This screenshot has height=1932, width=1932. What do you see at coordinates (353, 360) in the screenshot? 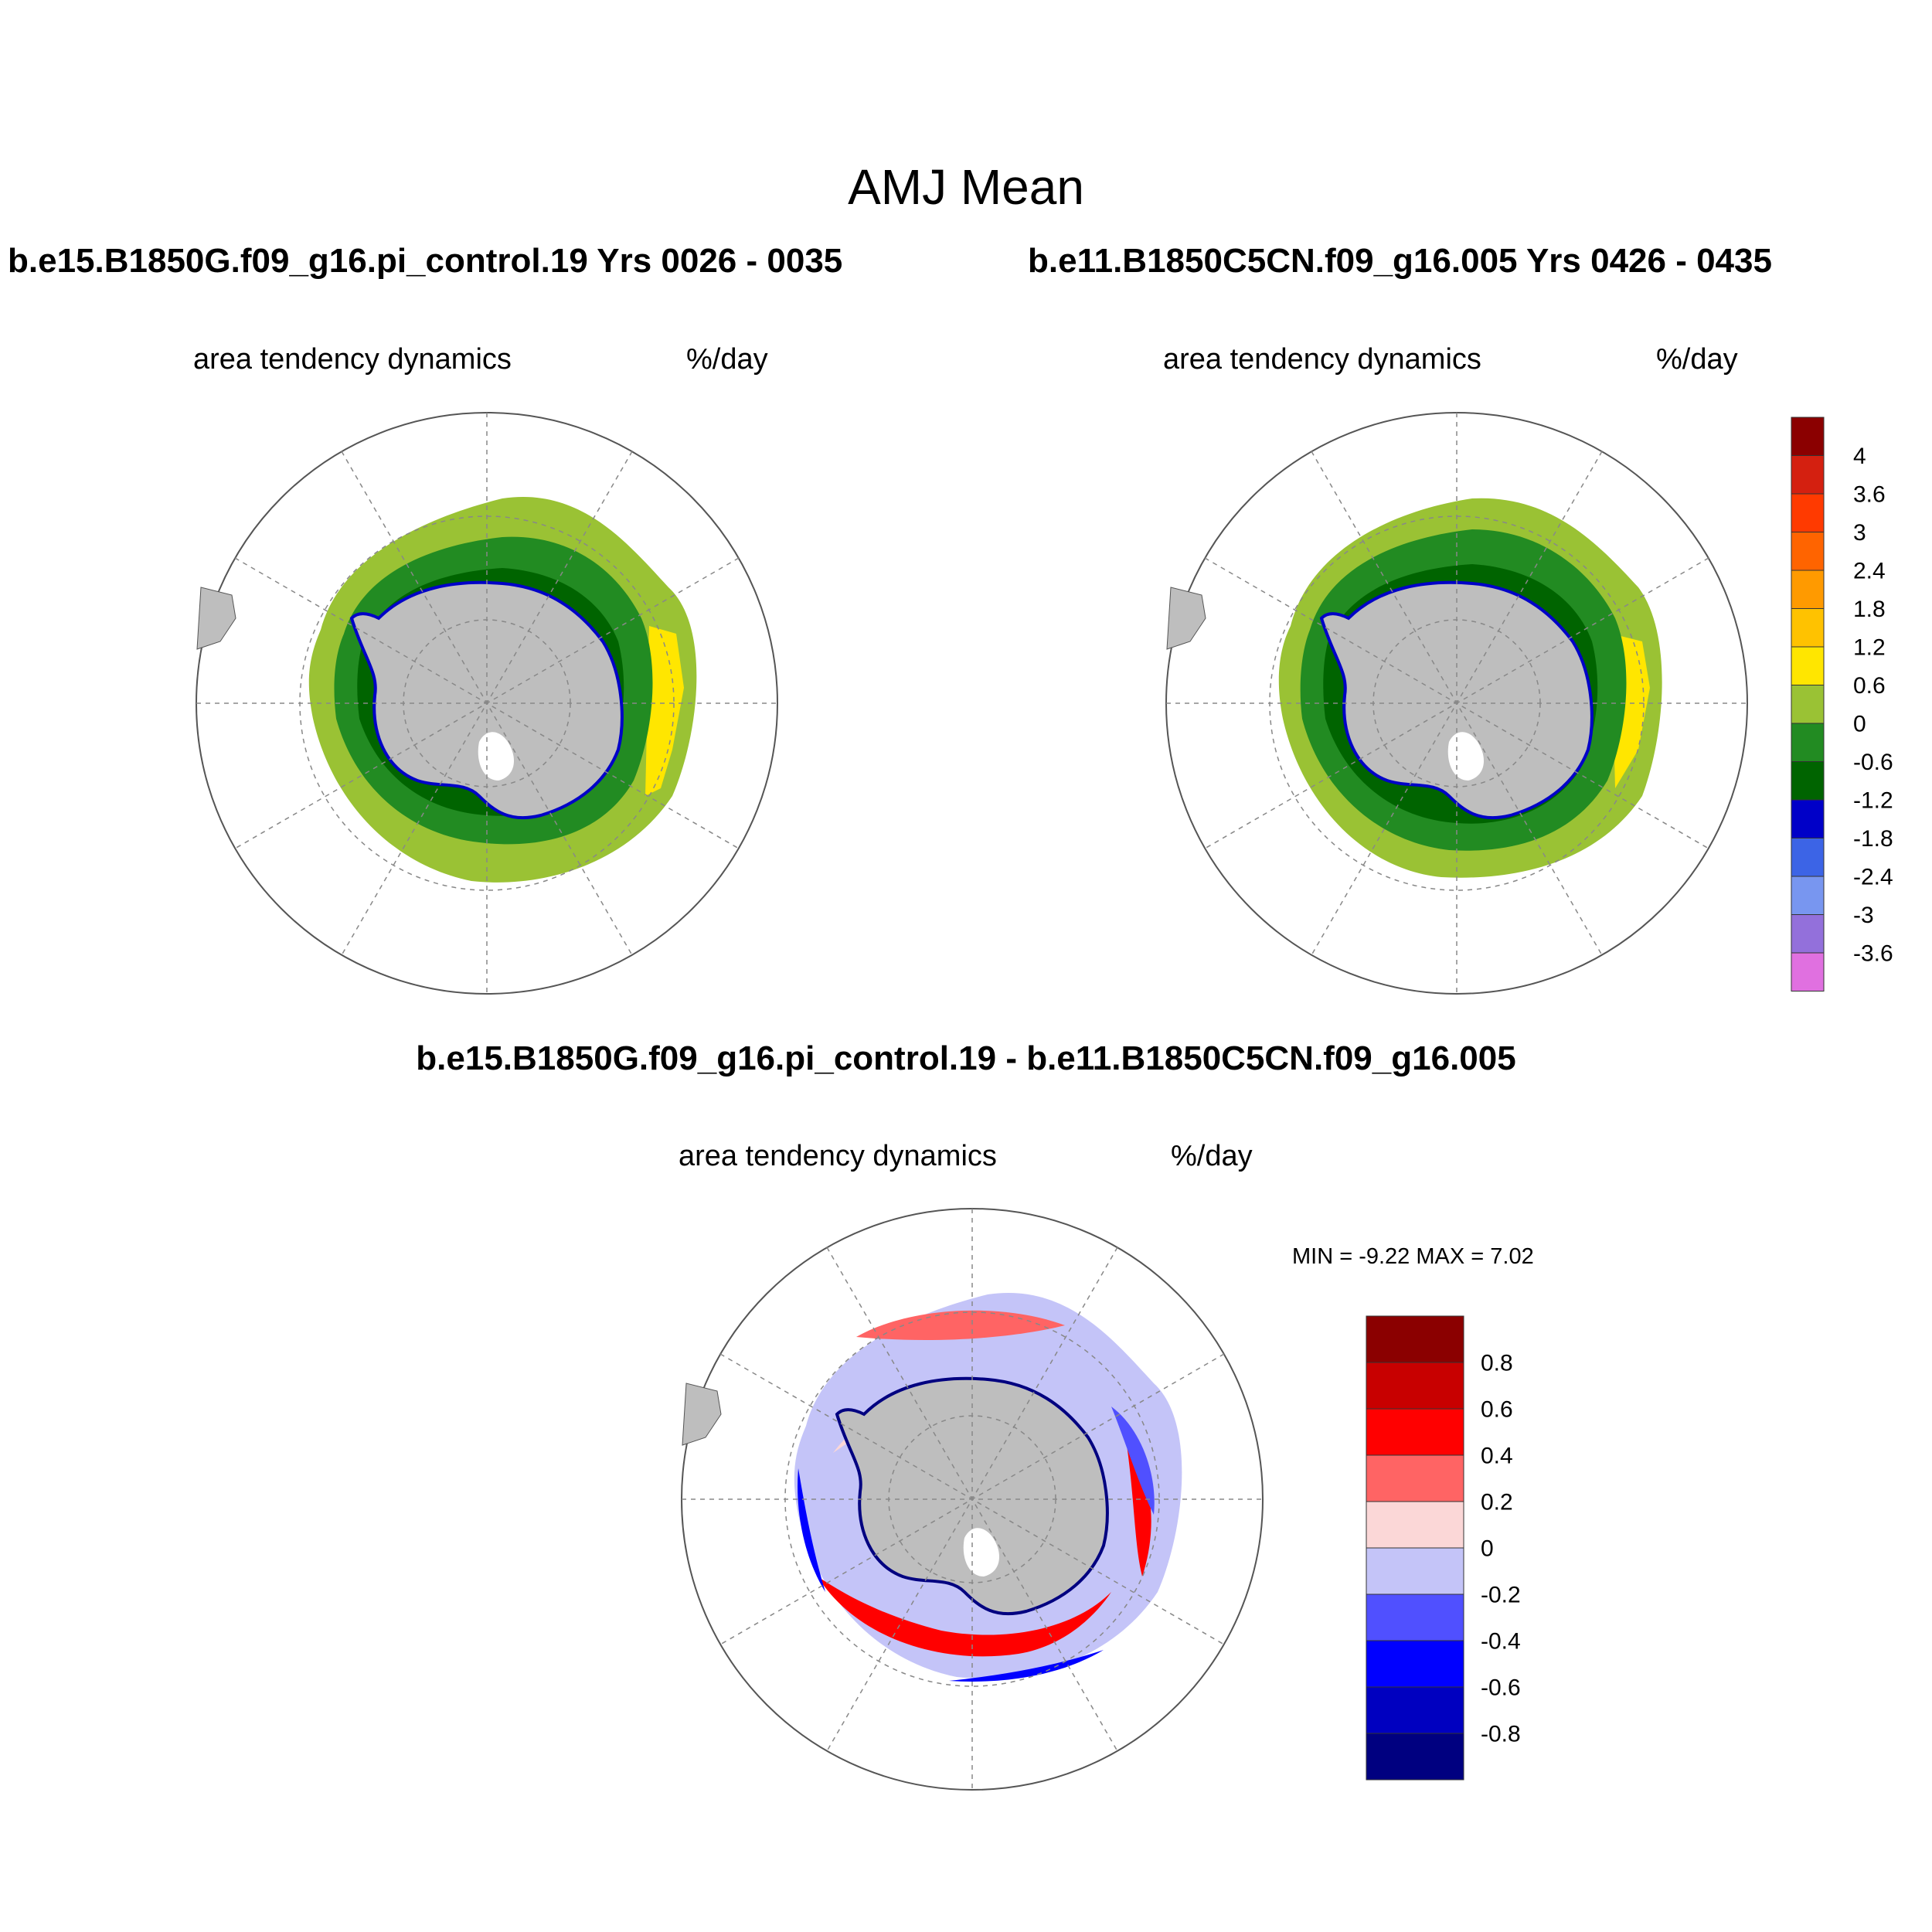
I see `panel-1-variable: area tendency dynamics` at bounding box center [353, 360].